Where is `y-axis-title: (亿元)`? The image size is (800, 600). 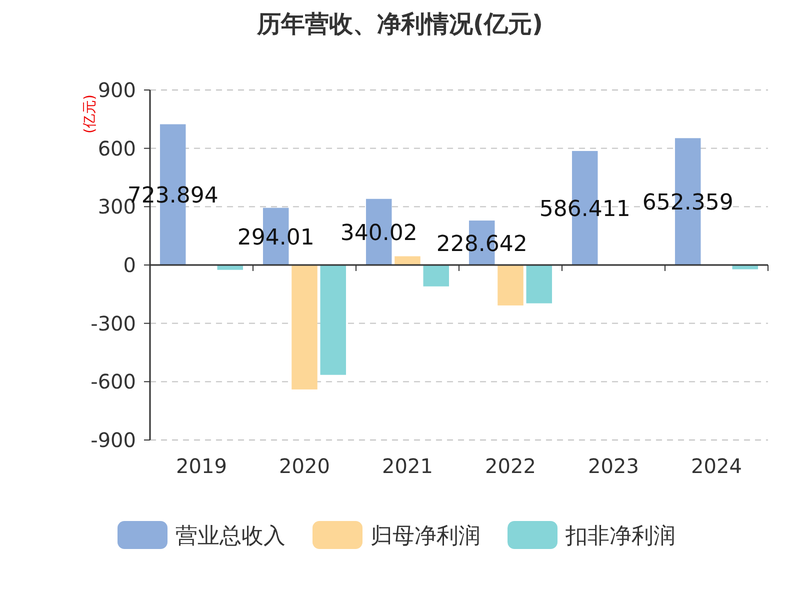
y-axis-title: (亿元) is located at coordinates (90, 114).